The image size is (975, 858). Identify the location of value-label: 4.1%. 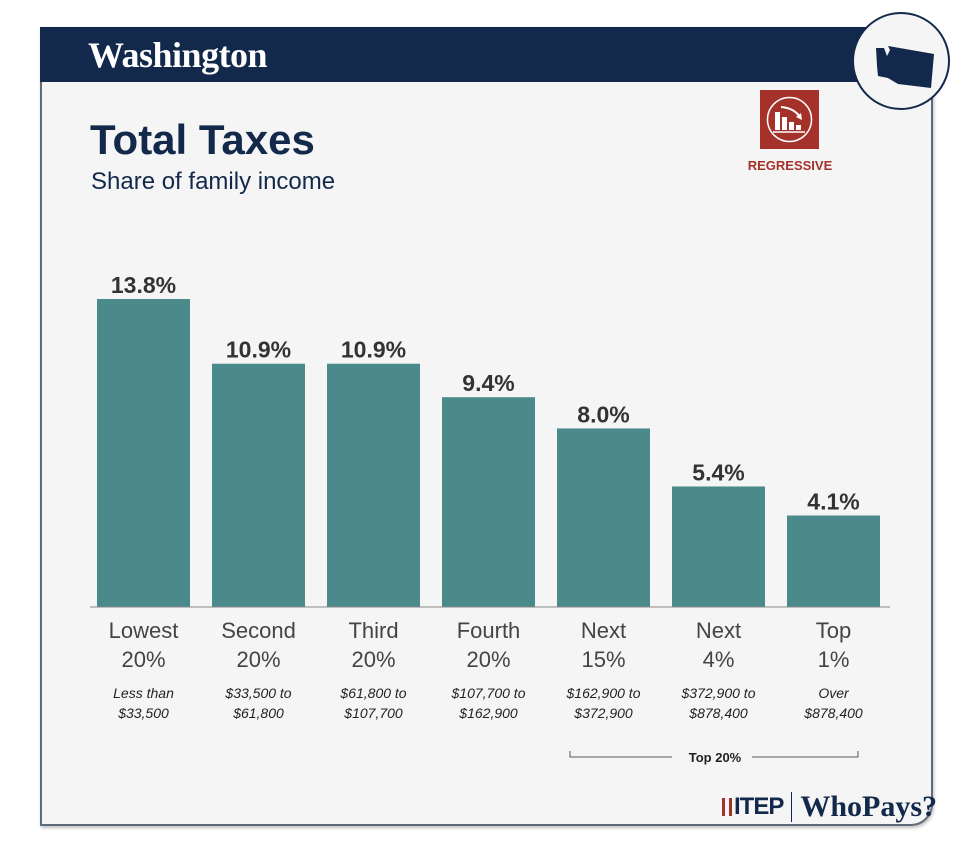
(833, 501).